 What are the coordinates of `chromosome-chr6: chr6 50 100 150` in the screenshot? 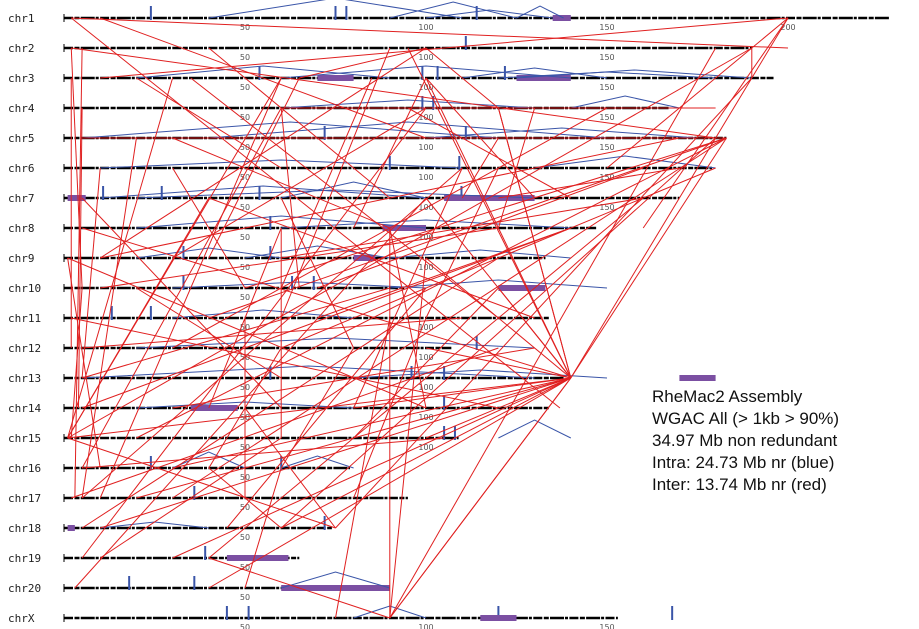 It's located at (360, 172).